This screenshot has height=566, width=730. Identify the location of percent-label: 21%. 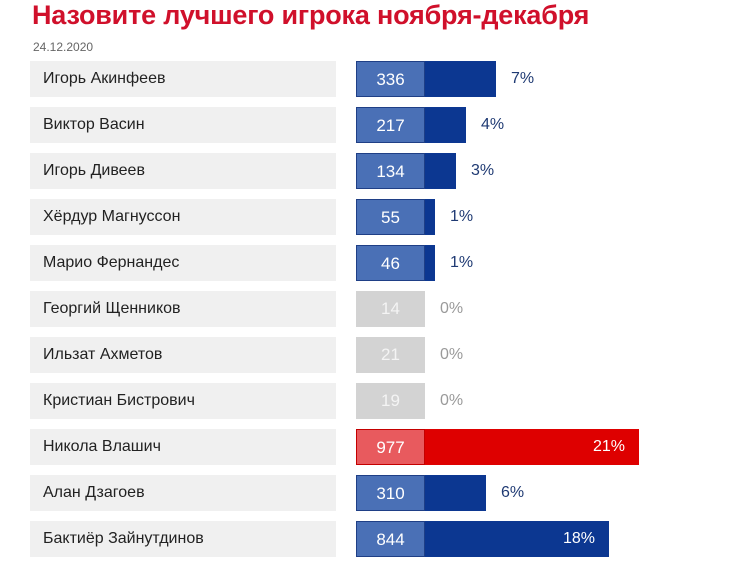
(608, 446).